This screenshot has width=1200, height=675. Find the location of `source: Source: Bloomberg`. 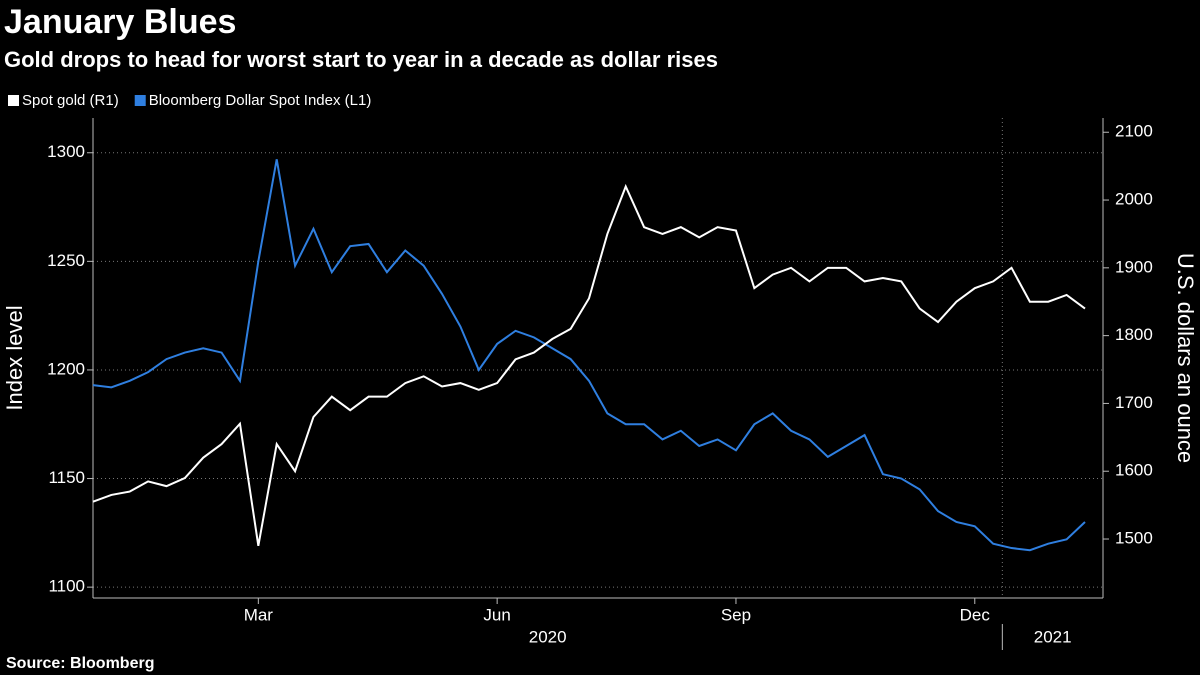

source: Source: Bloomberg is located at coordinates (80, 663).